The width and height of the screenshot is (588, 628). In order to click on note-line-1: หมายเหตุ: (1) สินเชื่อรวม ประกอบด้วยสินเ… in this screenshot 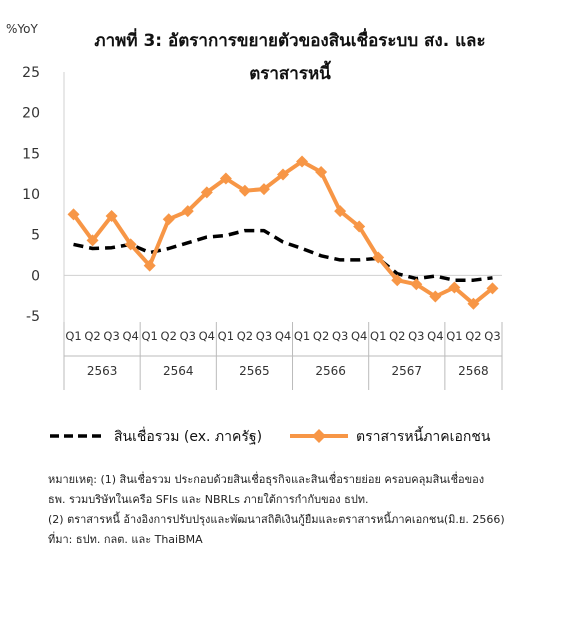, I will do `click(266, 479)`.